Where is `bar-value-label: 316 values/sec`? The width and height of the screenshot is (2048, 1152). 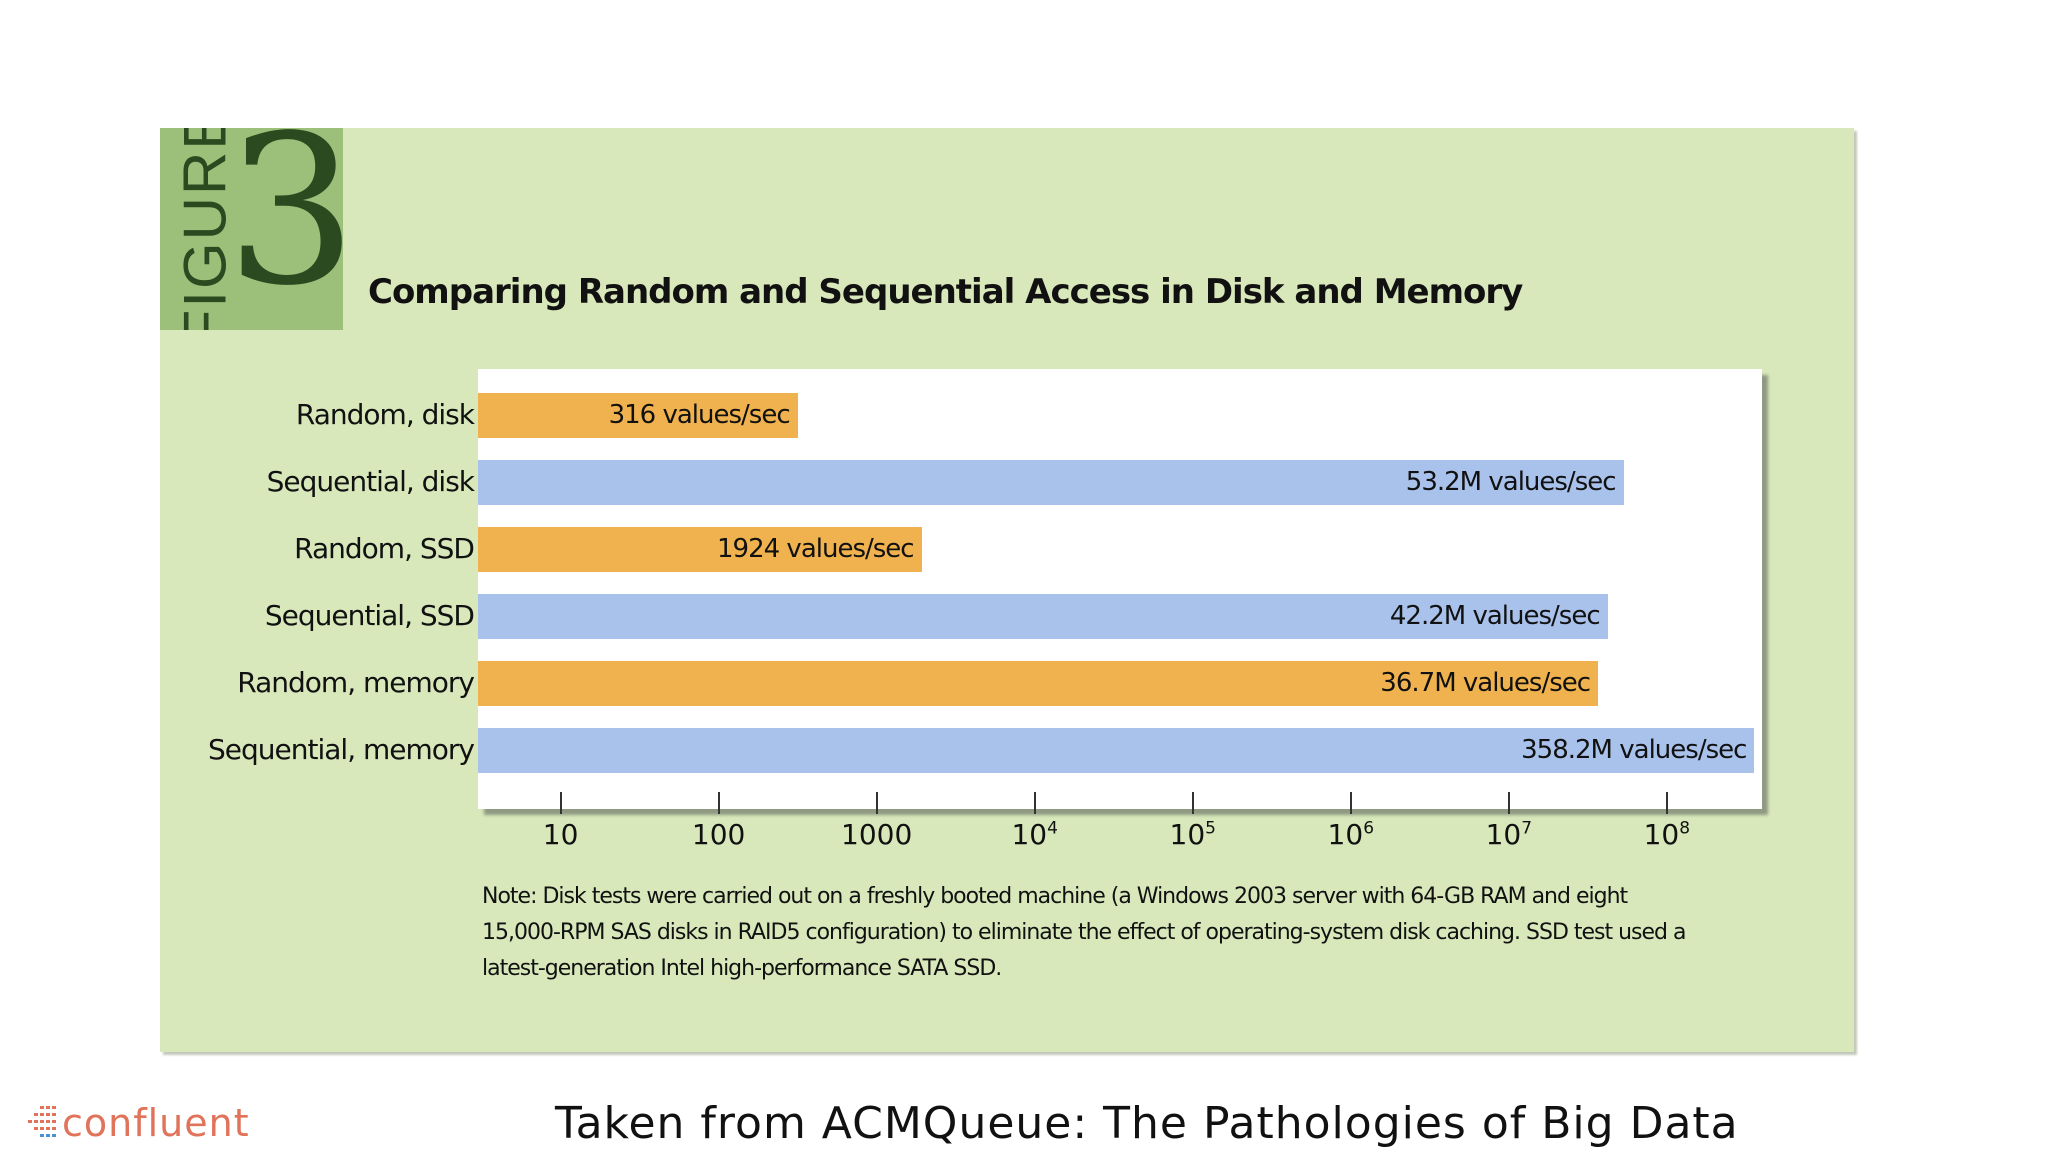 bar-value-label: 316 values/sec is located at coordinates (699, 415).